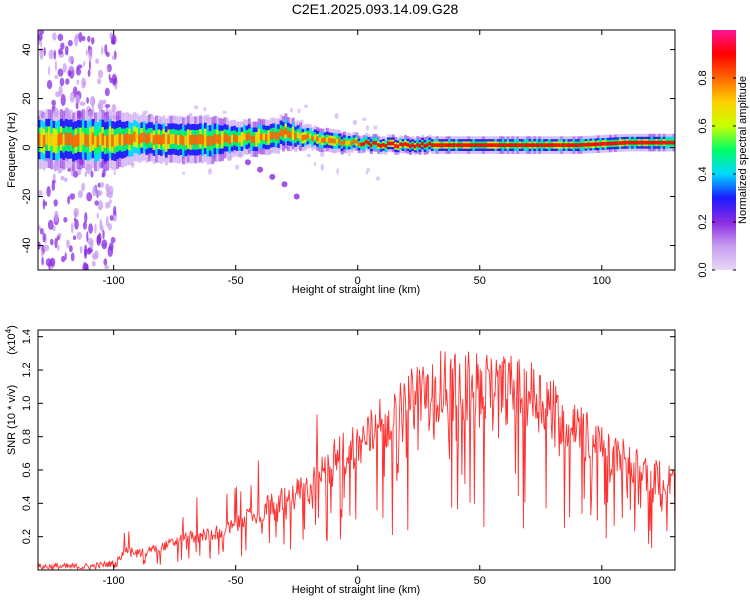  I want to click on colorbar-scale, so click(724, 150).